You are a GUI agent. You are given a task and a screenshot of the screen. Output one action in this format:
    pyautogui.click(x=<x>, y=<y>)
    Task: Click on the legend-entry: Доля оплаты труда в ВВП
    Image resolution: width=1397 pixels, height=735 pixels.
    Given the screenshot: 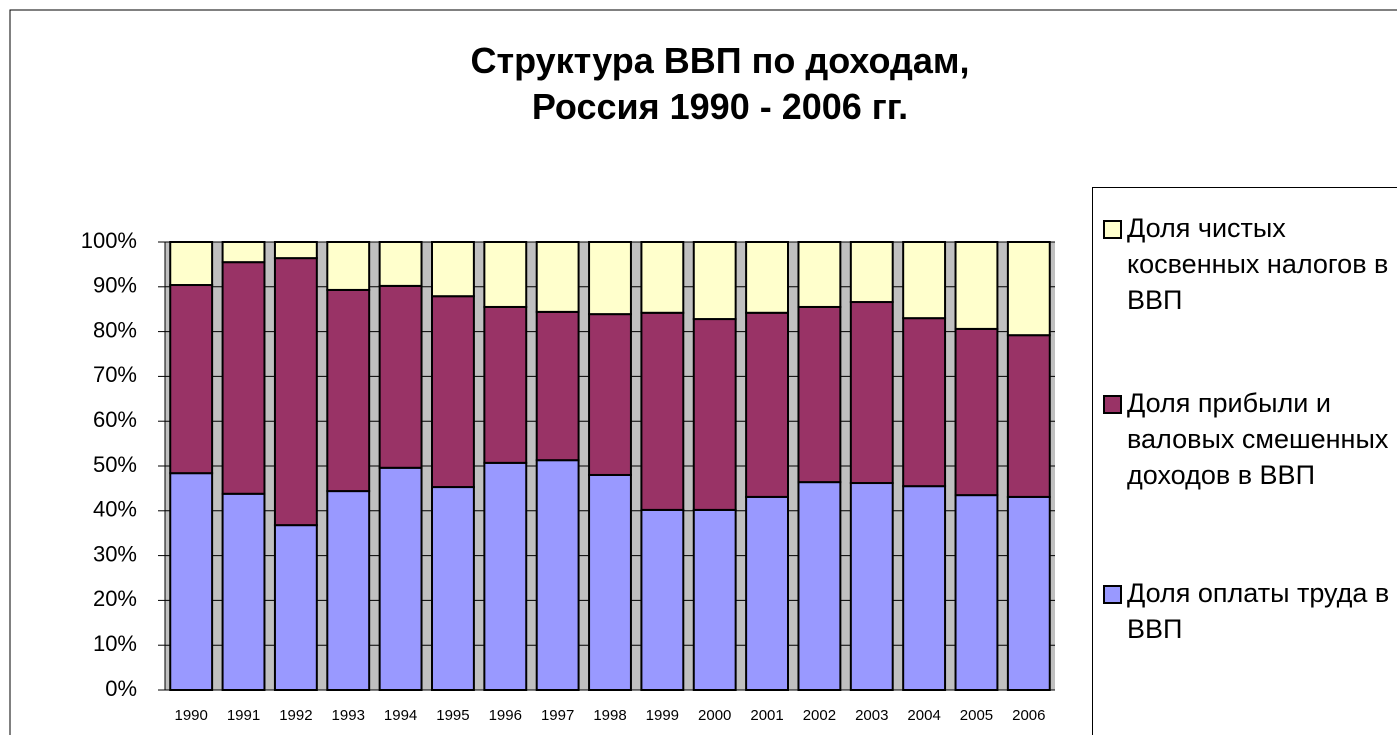 What is the action you would take?
    pyautogui.click(x=1250, y=611)
    